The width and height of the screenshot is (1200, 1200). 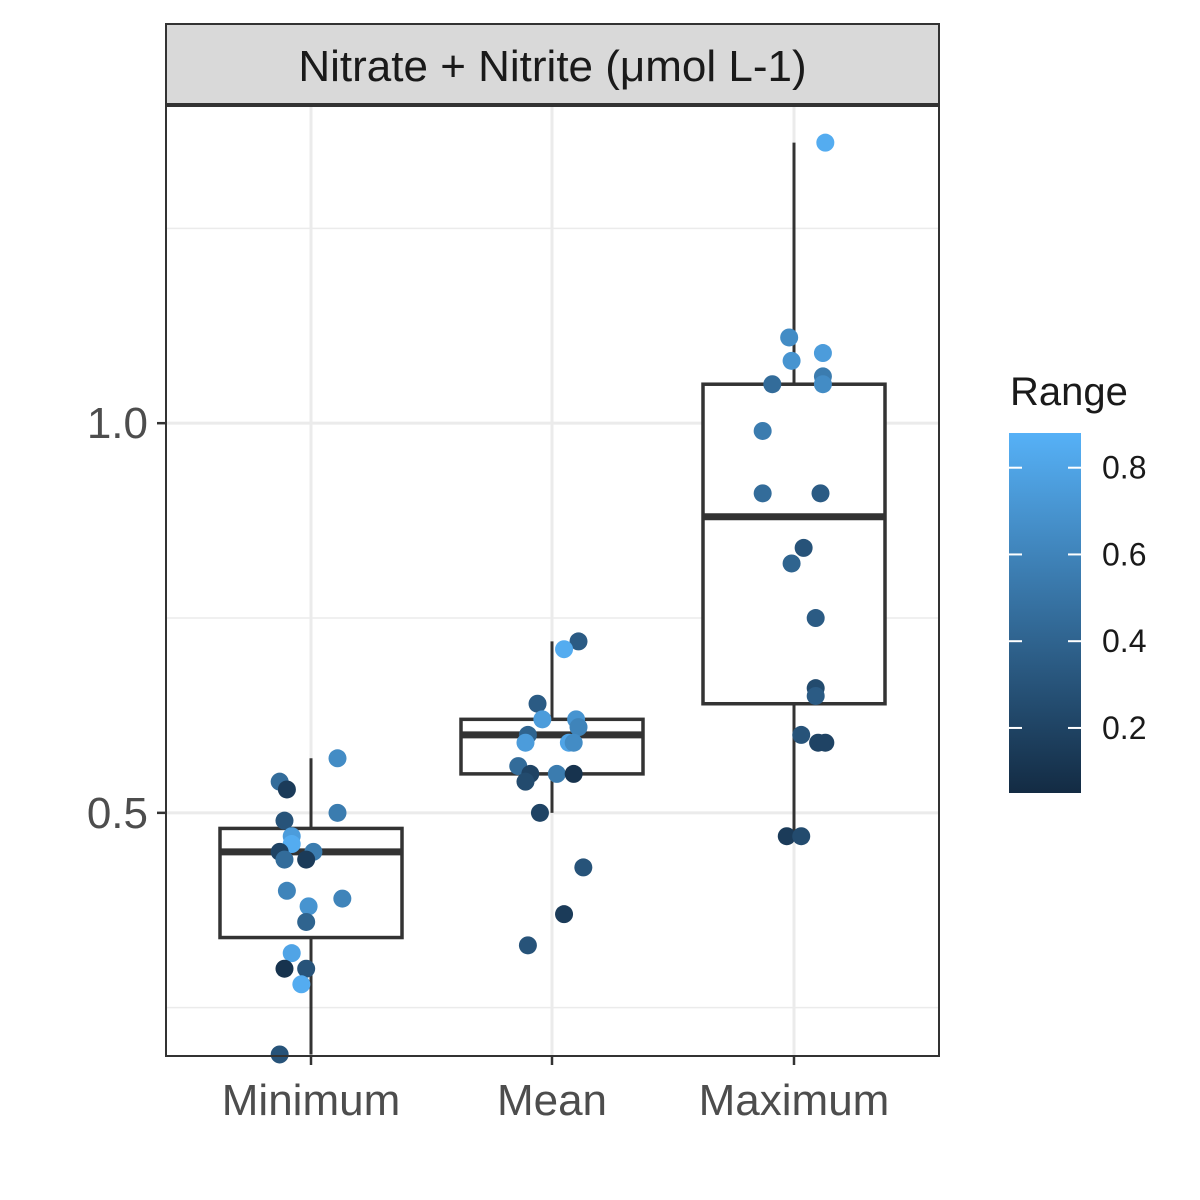 I want to click on legend-tick-label: 0.6, so click(x=1124, y=554).